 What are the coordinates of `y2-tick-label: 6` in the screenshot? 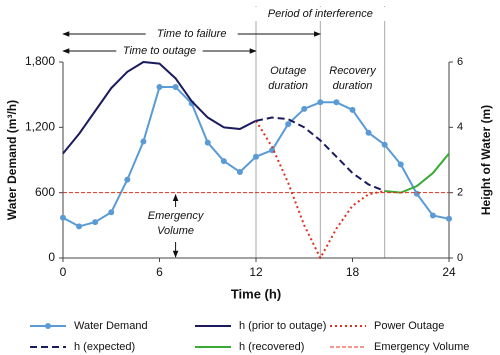 It's located at (460, 62).